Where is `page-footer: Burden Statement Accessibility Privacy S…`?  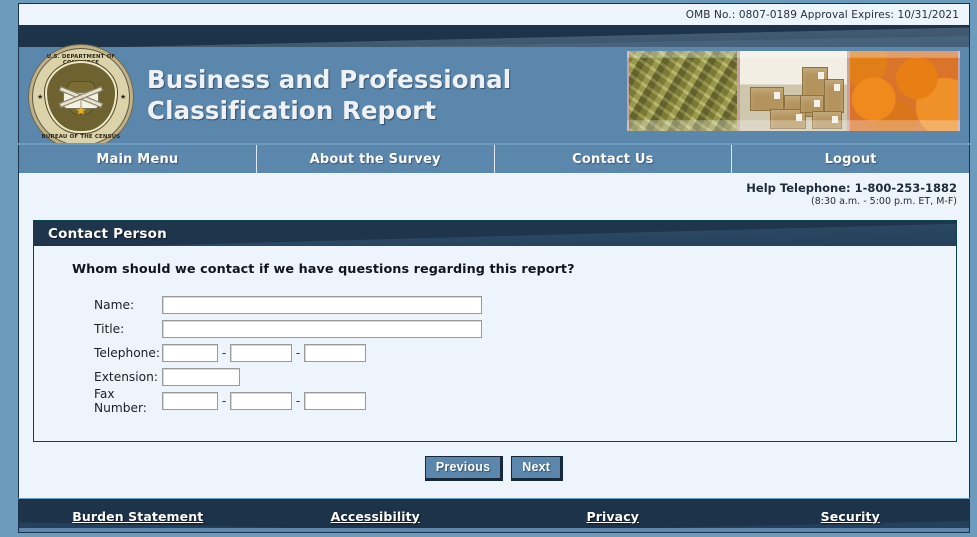
page-footer: Burden Statement Accessibility Privacy S… is located at coordinates (494, 516).